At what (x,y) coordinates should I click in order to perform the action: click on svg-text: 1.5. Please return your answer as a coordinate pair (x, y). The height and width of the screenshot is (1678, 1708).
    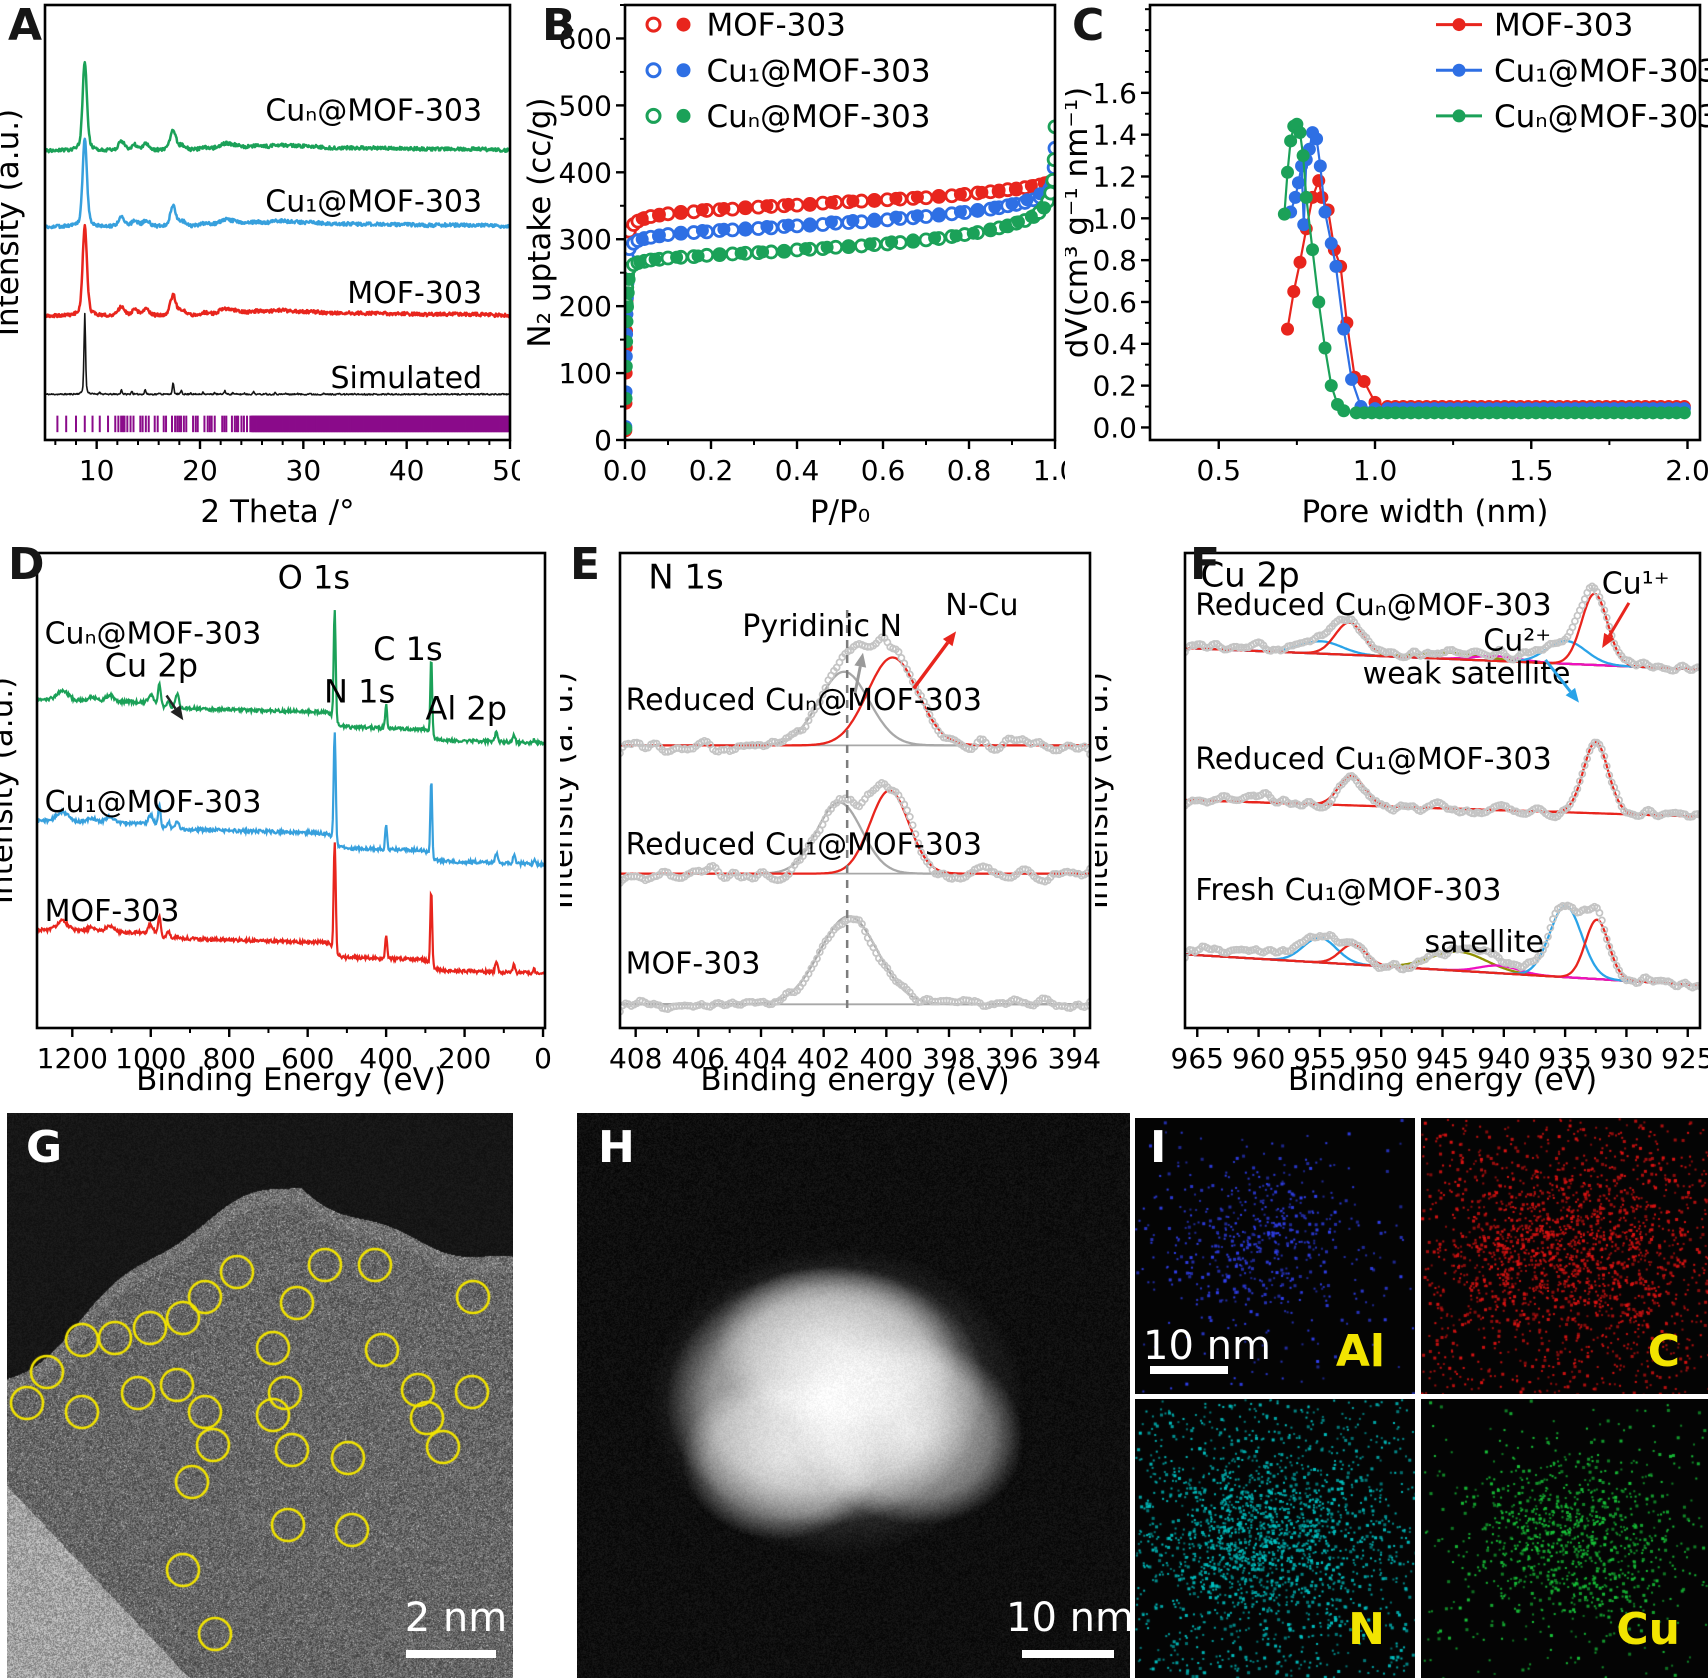
    Looking at the image, I should click on (1531, 470).